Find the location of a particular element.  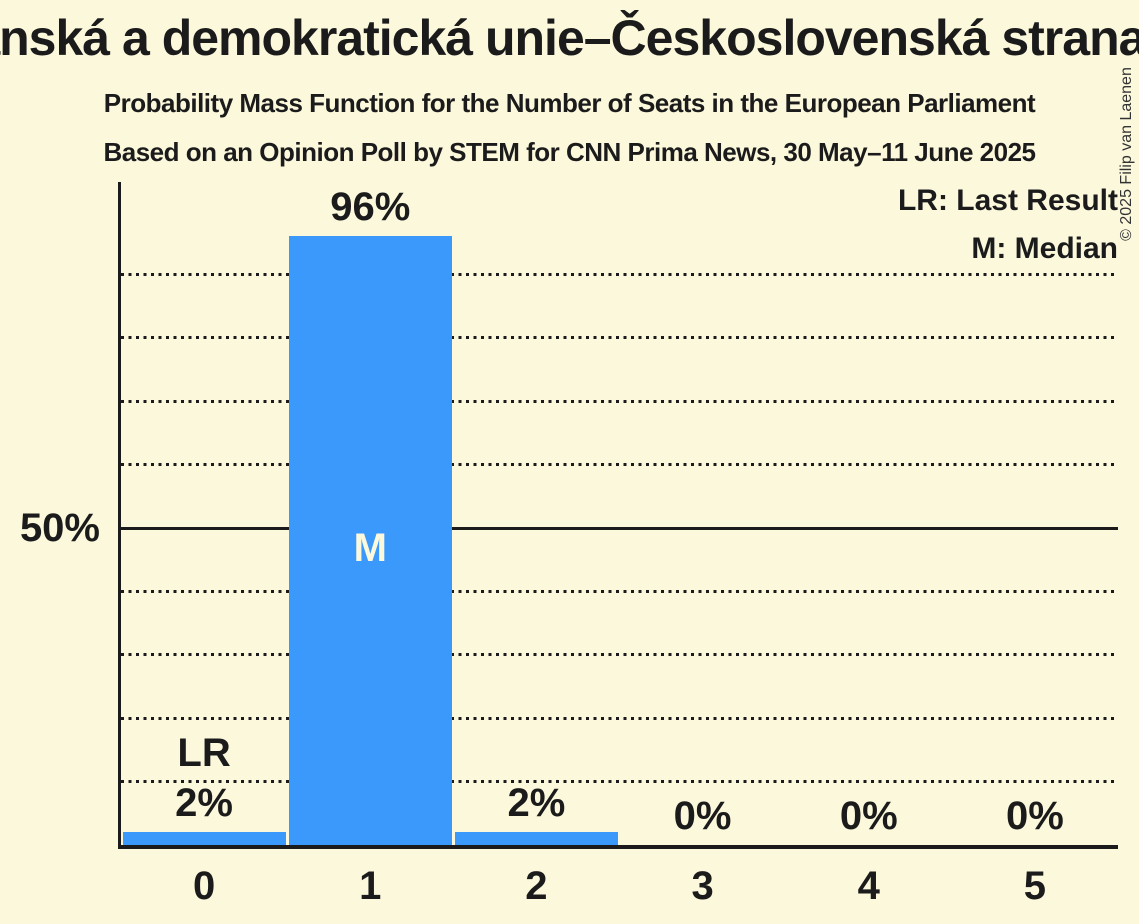

bar-group-3-seats: 0% is located at coordinates (703, 514).